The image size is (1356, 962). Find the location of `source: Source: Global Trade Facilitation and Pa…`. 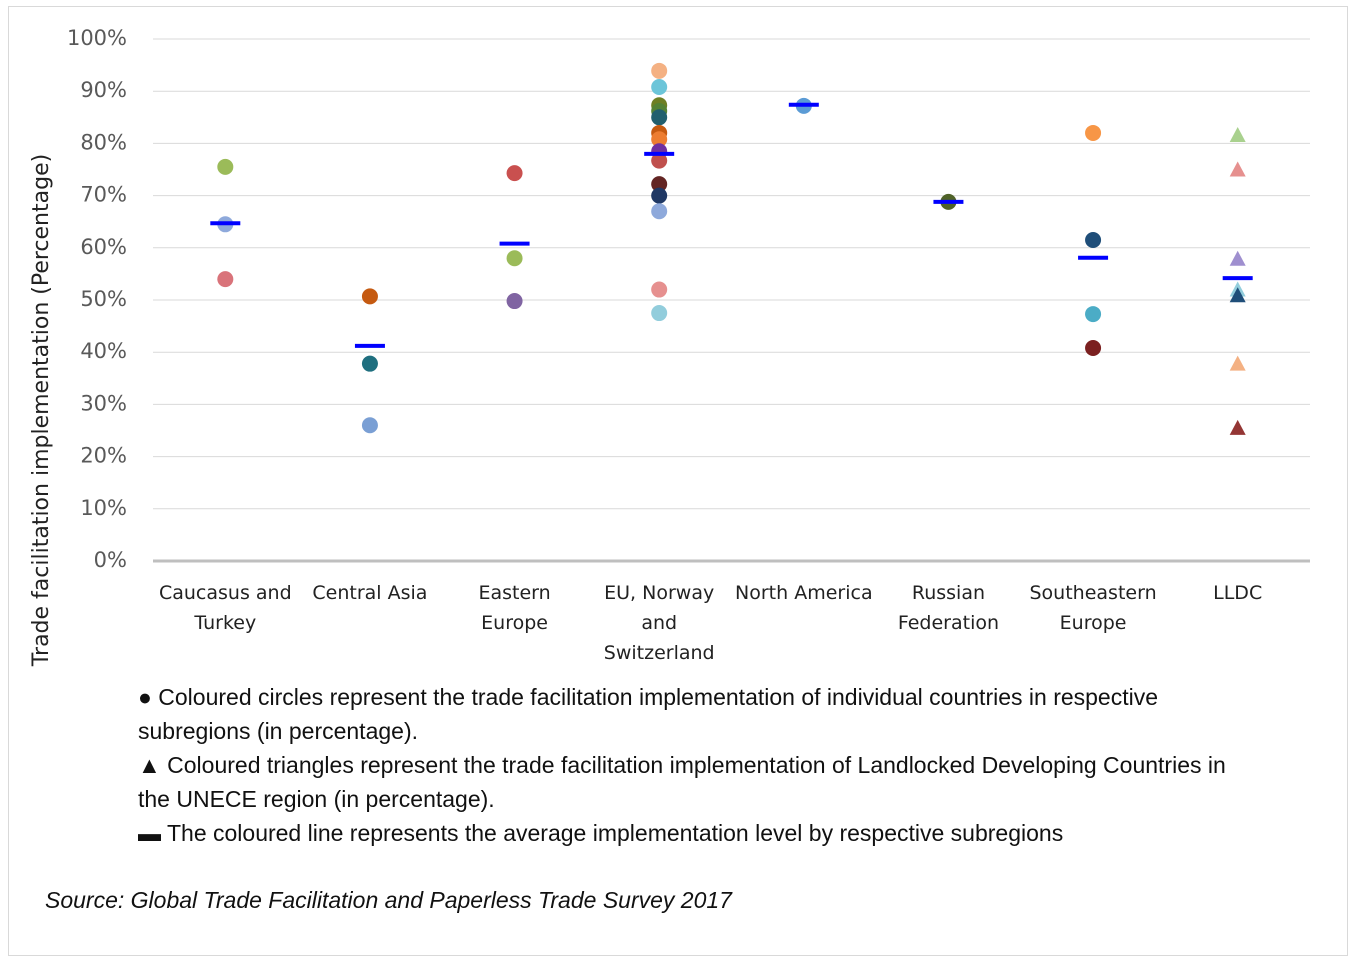

source: Source: Global Trade Facilitation and Pa… is located at coordinates (388, 900).